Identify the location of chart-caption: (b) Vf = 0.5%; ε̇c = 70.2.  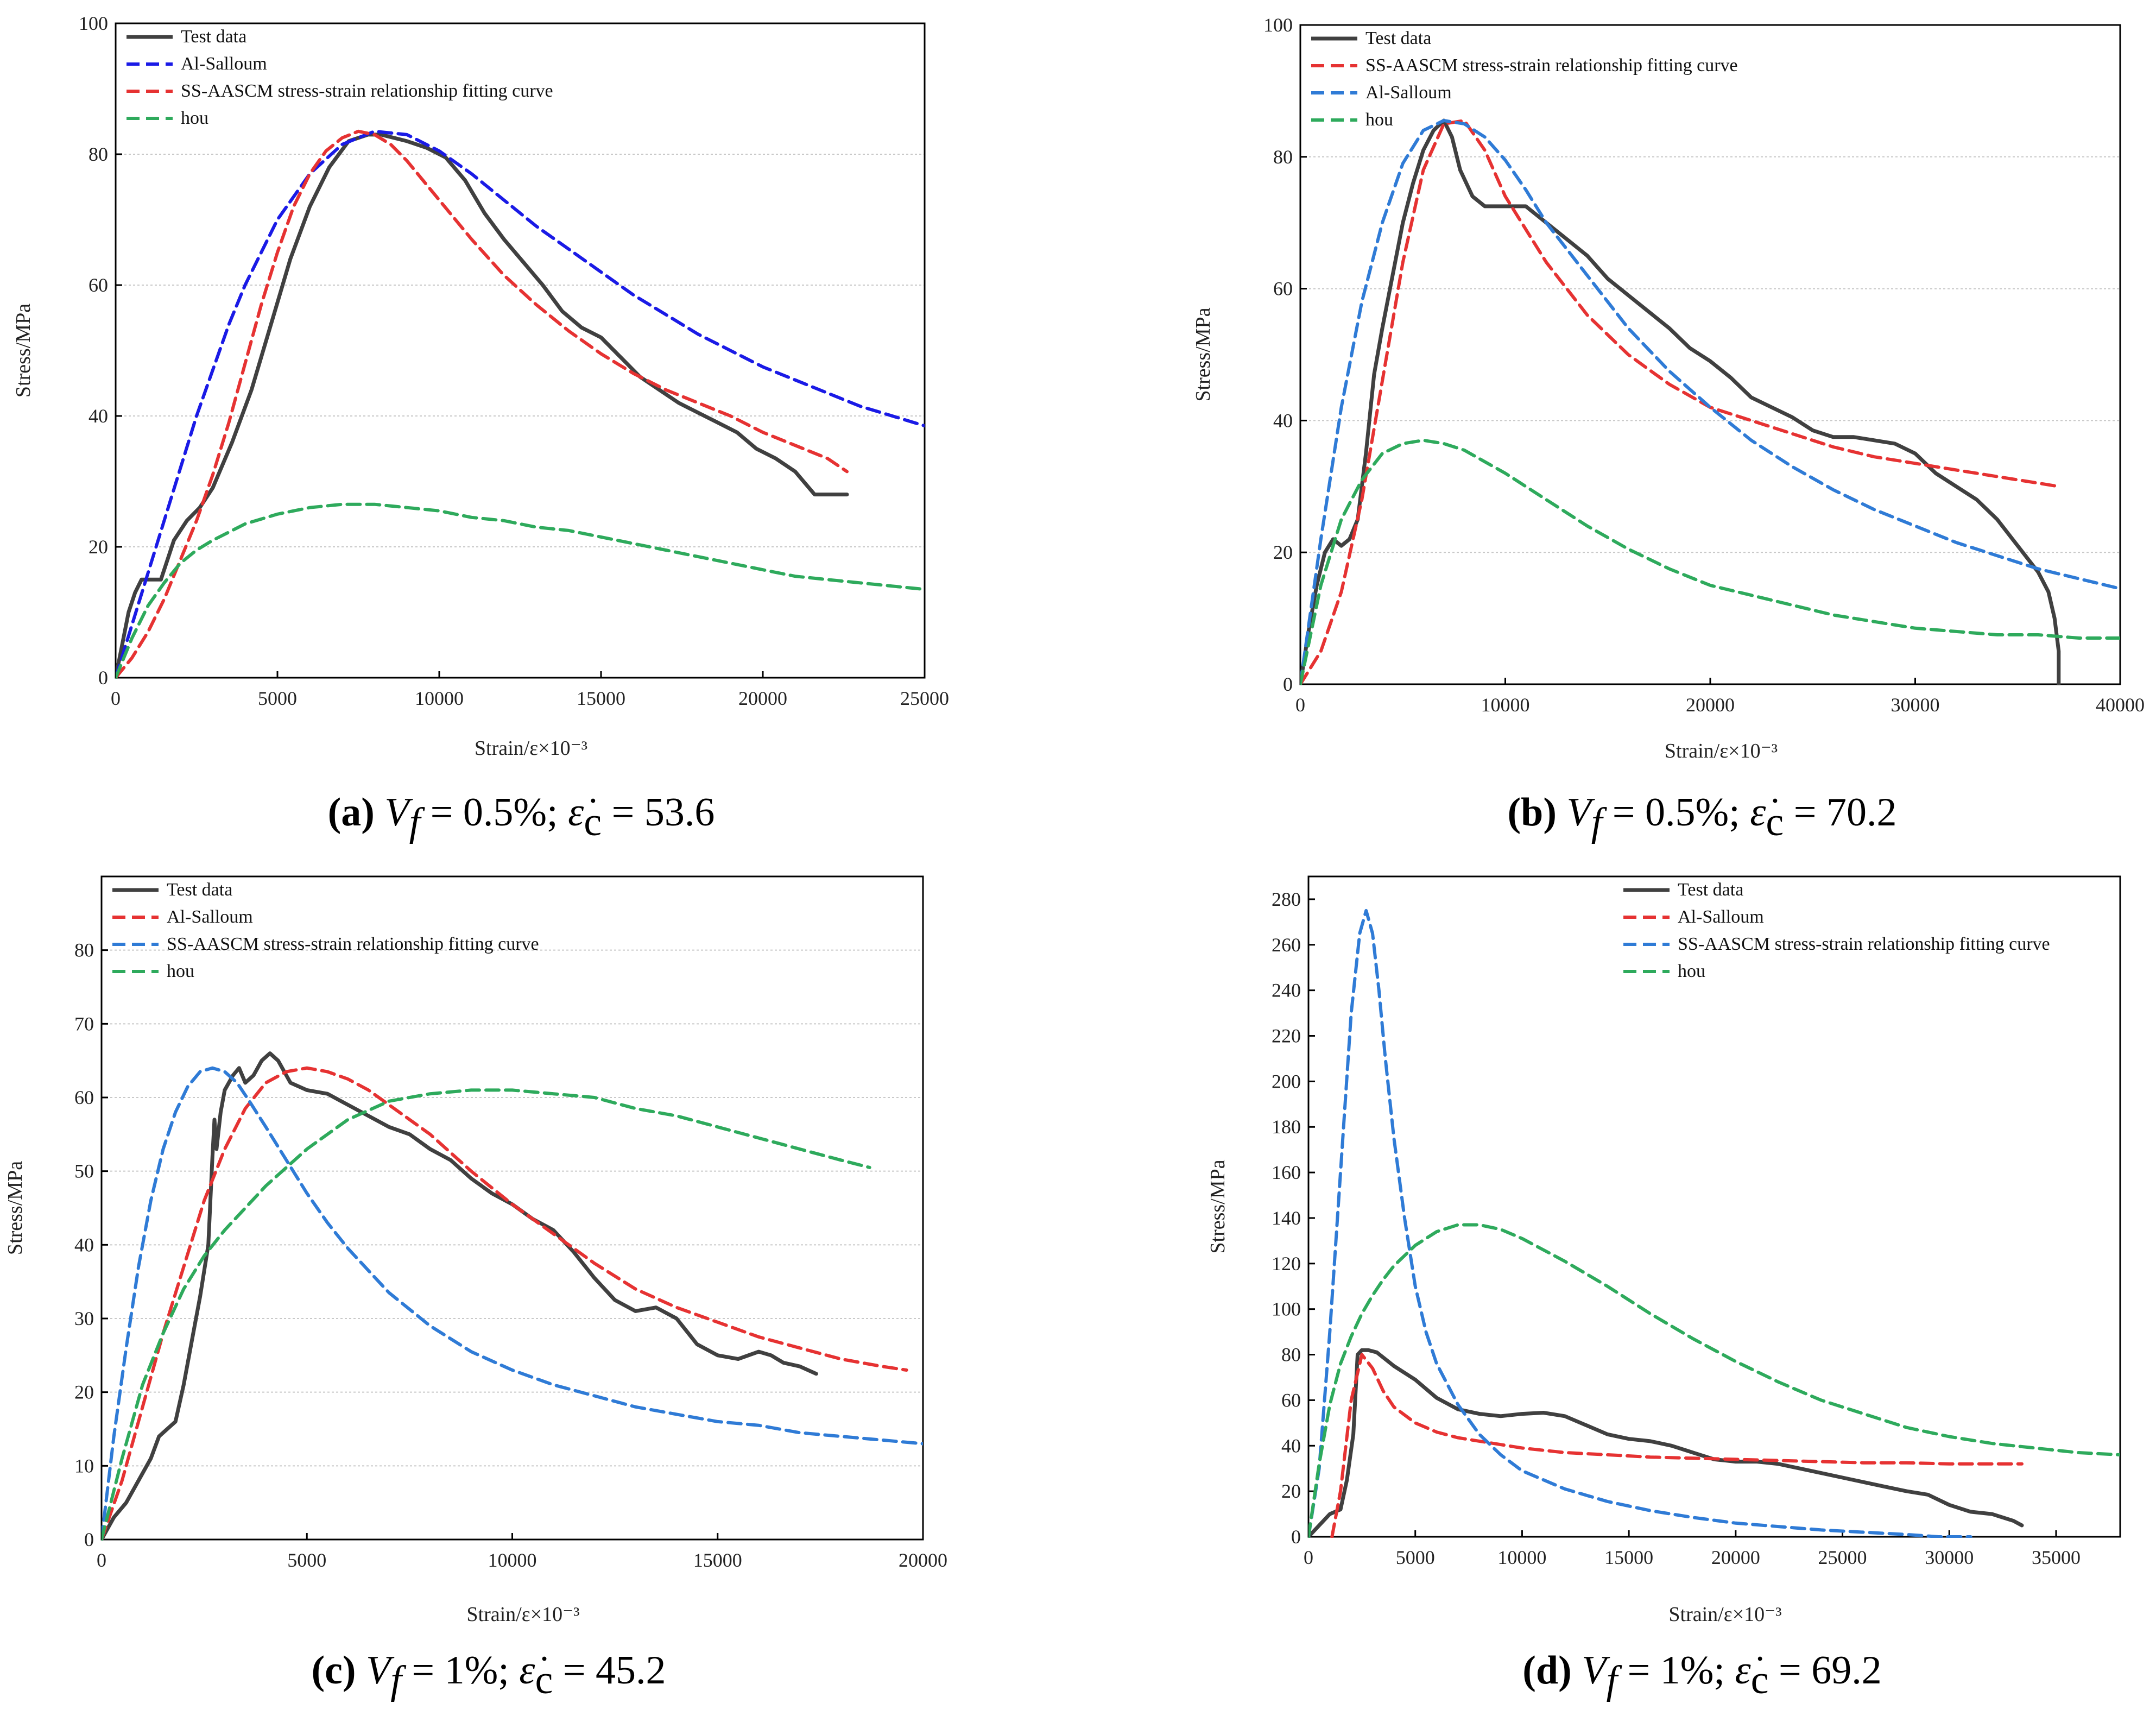
(1703, 817).